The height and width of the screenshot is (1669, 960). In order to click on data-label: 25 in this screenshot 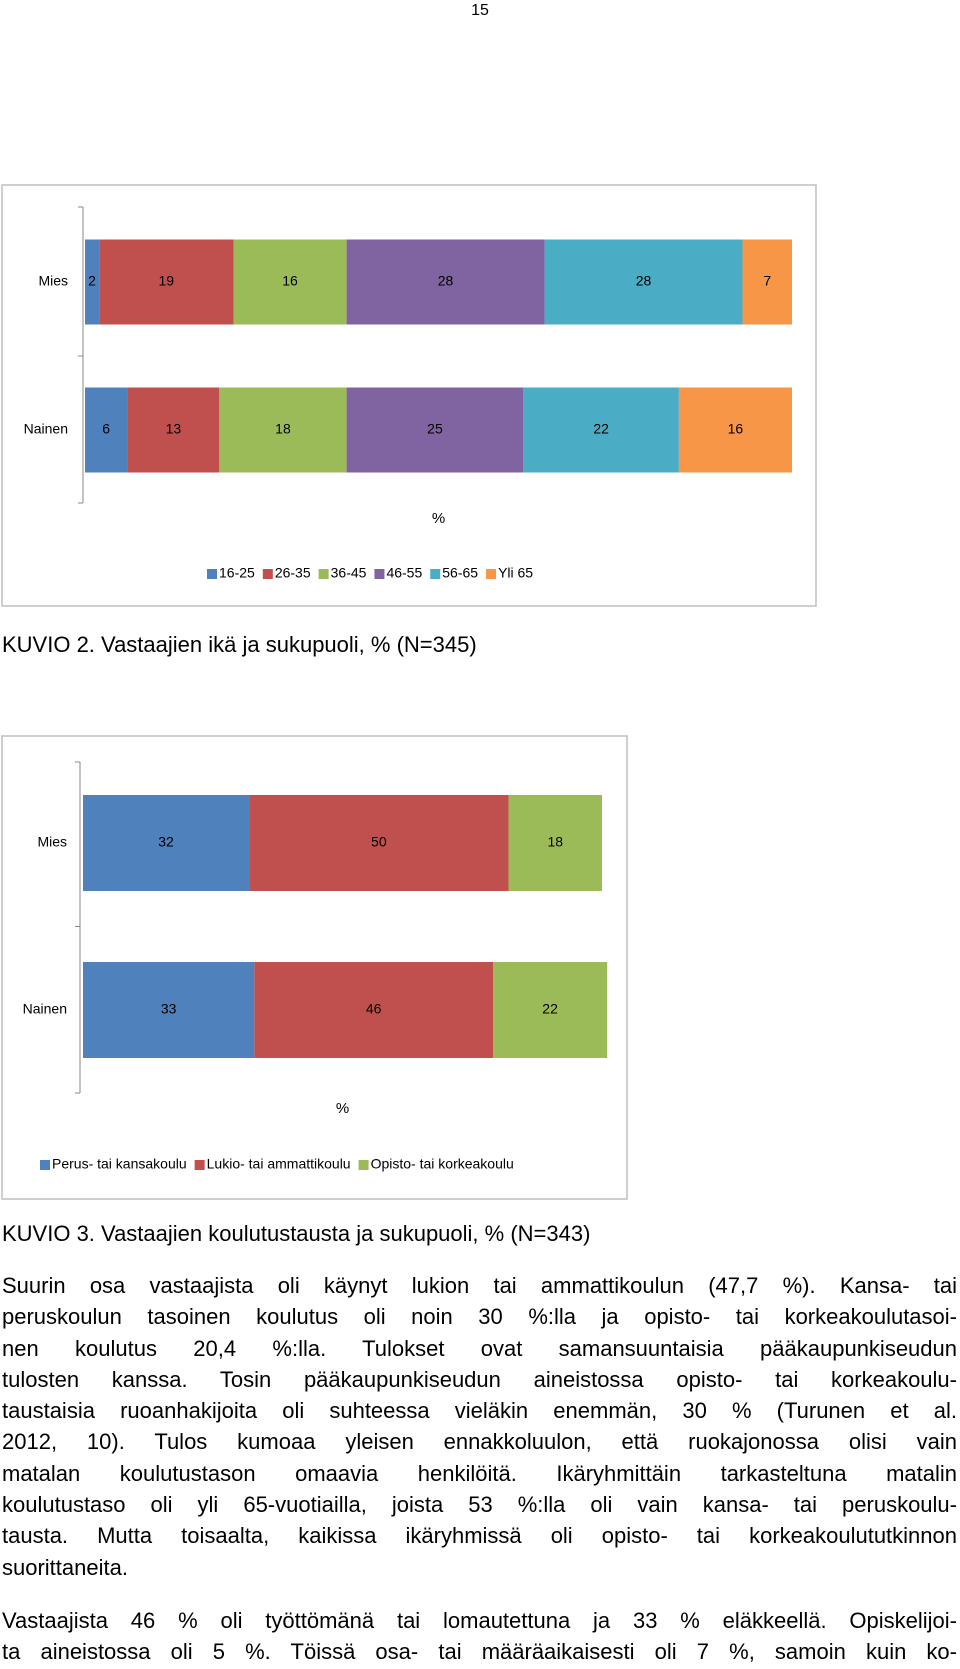, I will do `click(435, 429)`.